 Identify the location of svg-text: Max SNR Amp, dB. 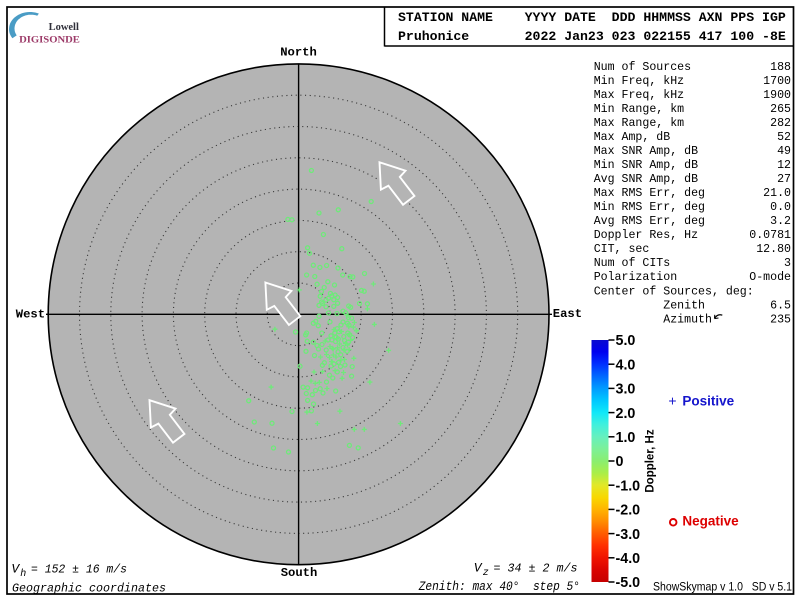
(646, 151).